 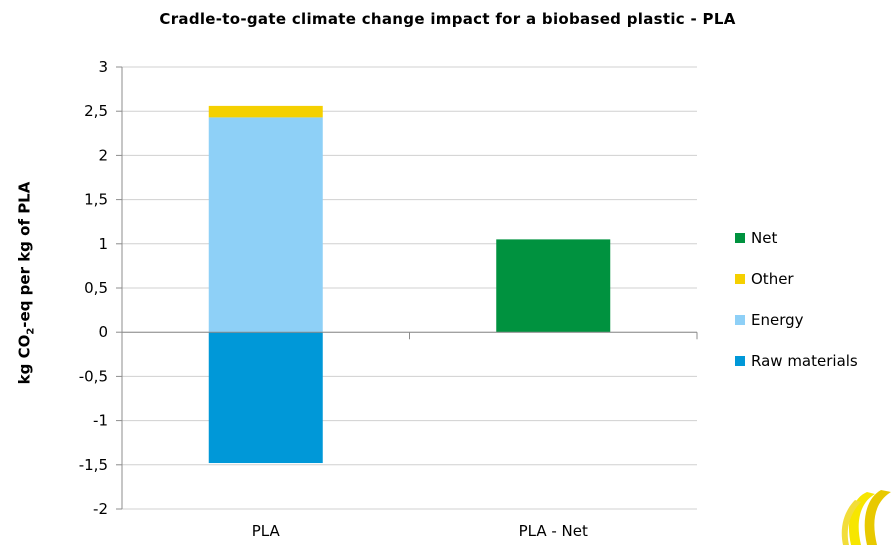 I want to click on legend-item-energy: Energy, so click(x=796, y=320).